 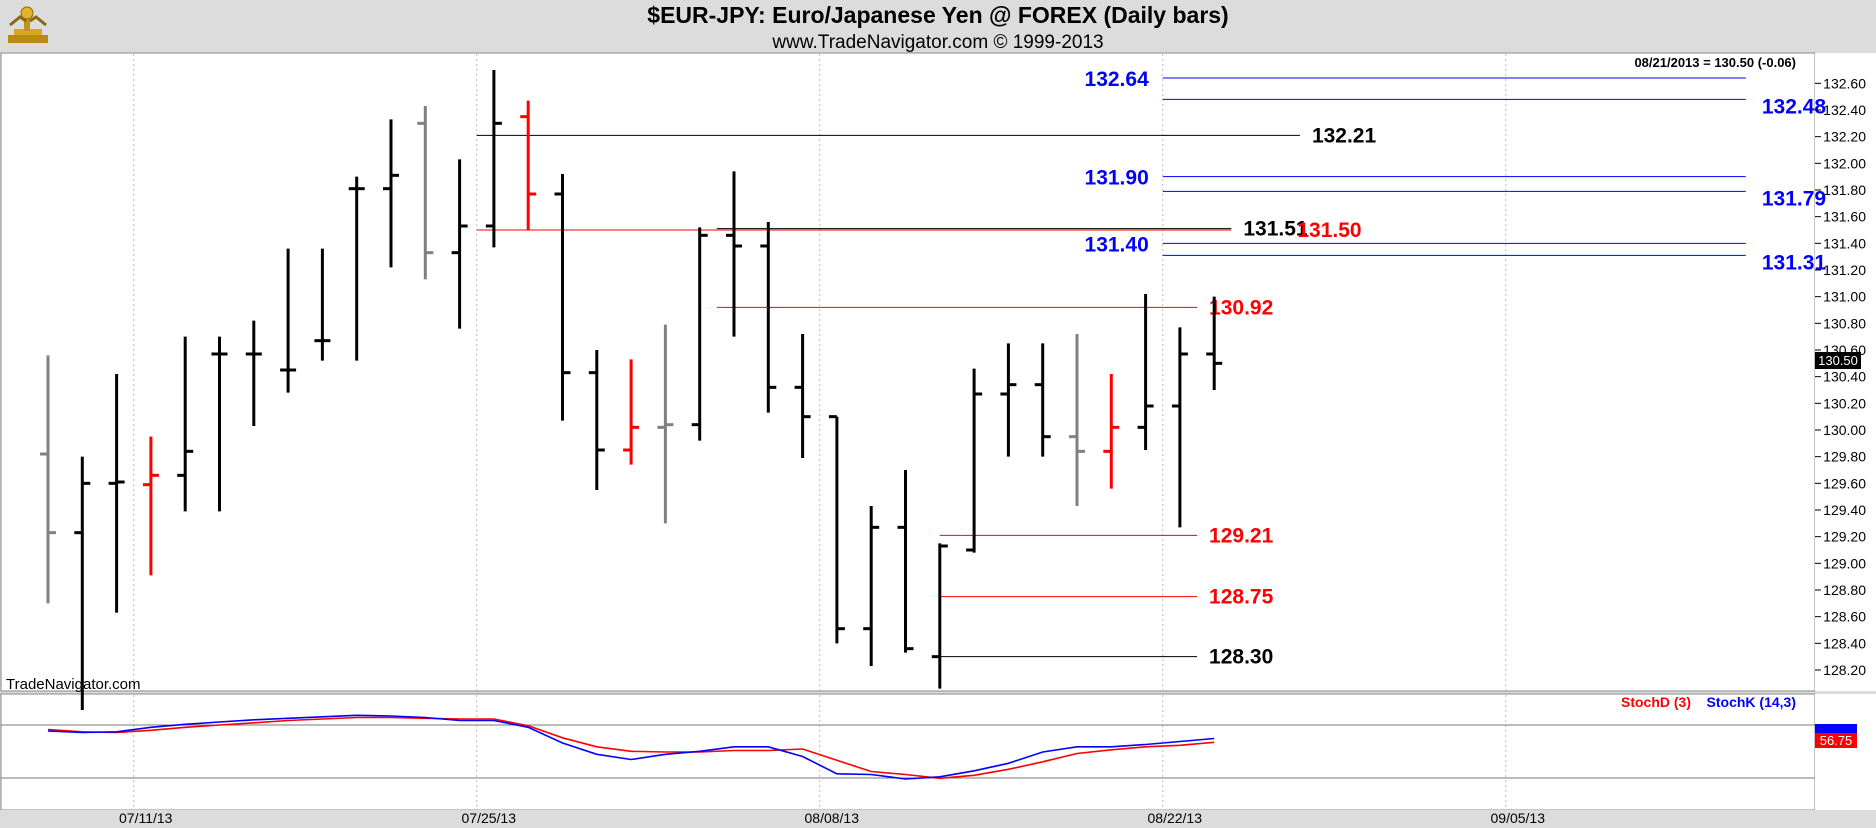 I want to click on stoch-lines, so click(x=631, y=747).